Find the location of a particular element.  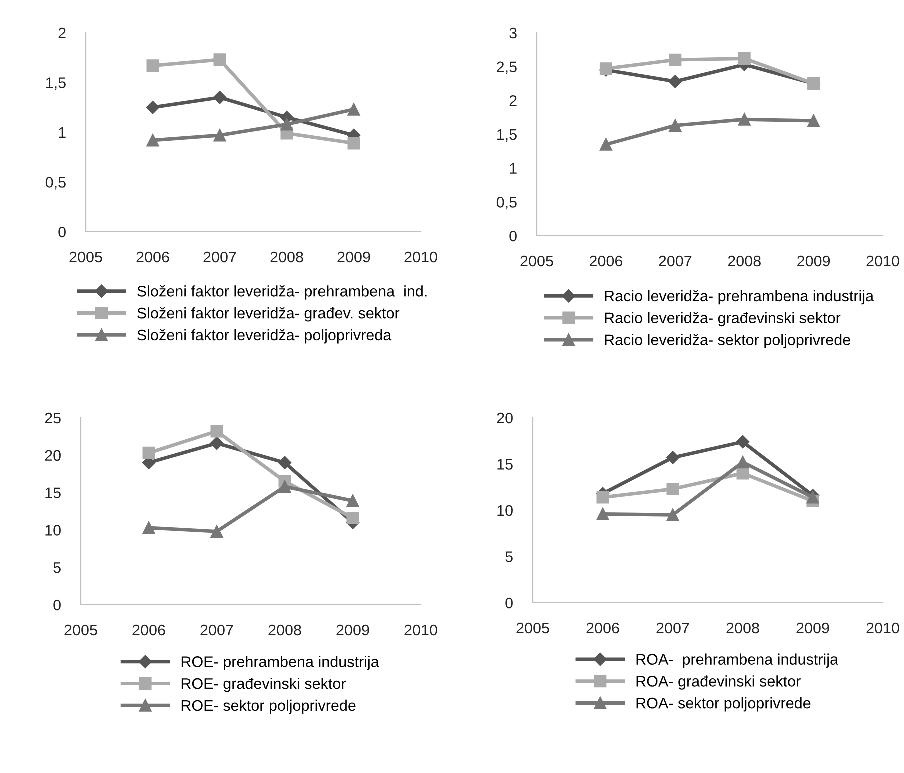

y-tick-label: 2,5 is located at coordinates (507, 68).